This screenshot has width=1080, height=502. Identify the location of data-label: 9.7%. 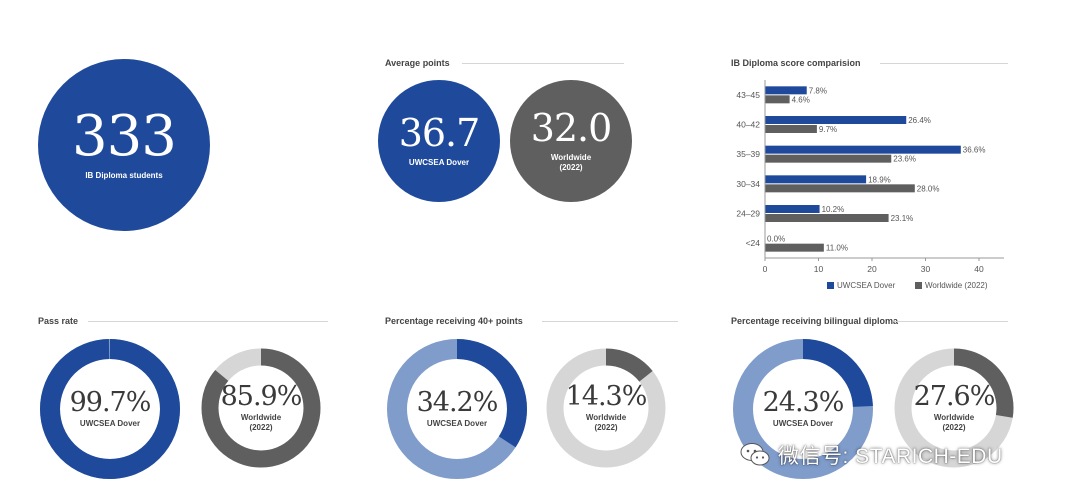
(828, 129).